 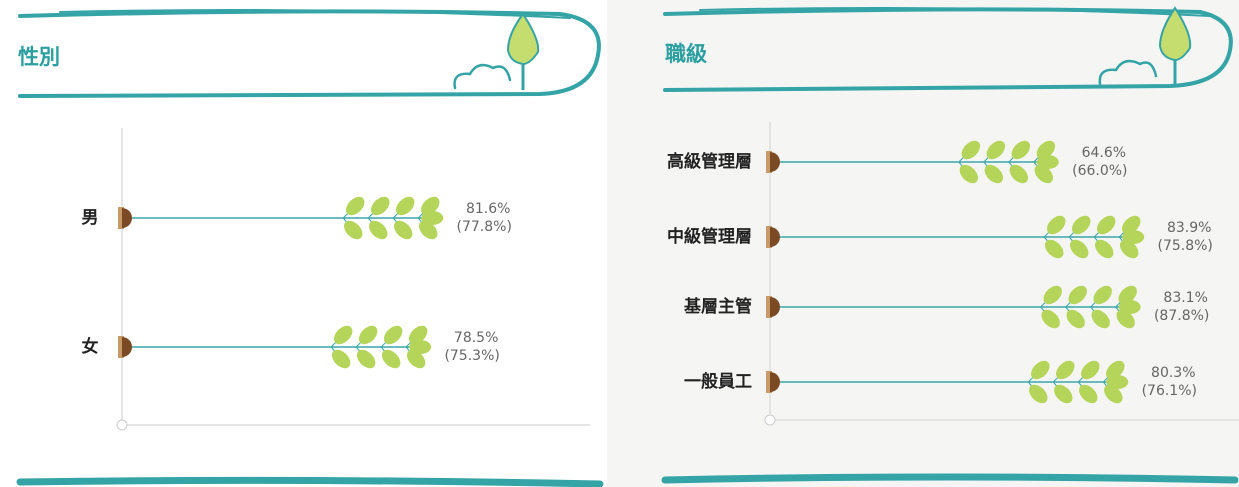 What do you see at coordinates (484, 227) in the screenshot?
I see `value-label: (77.8%)` at bounding box center [484, 227].